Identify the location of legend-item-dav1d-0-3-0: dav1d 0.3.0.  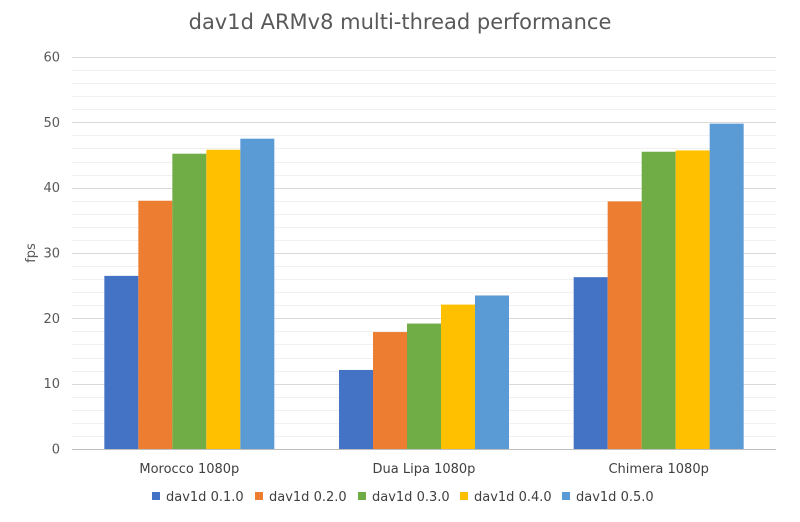
(404, 497).